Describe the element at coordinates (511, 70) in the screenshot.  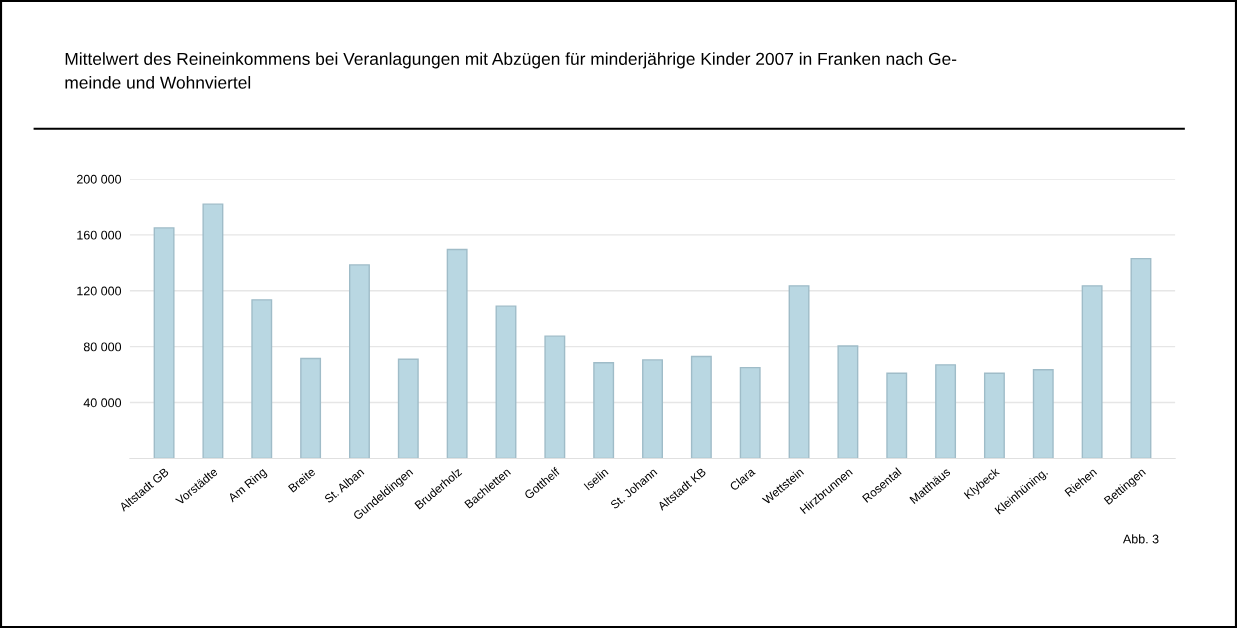
I see `chart-title: Mittelwert des Reineinkommens bei Veranlagungen mit Abzügen für minderjährige Kinder 2007 in Franken nach Ge- meinde und Wohnviertel` at that location.